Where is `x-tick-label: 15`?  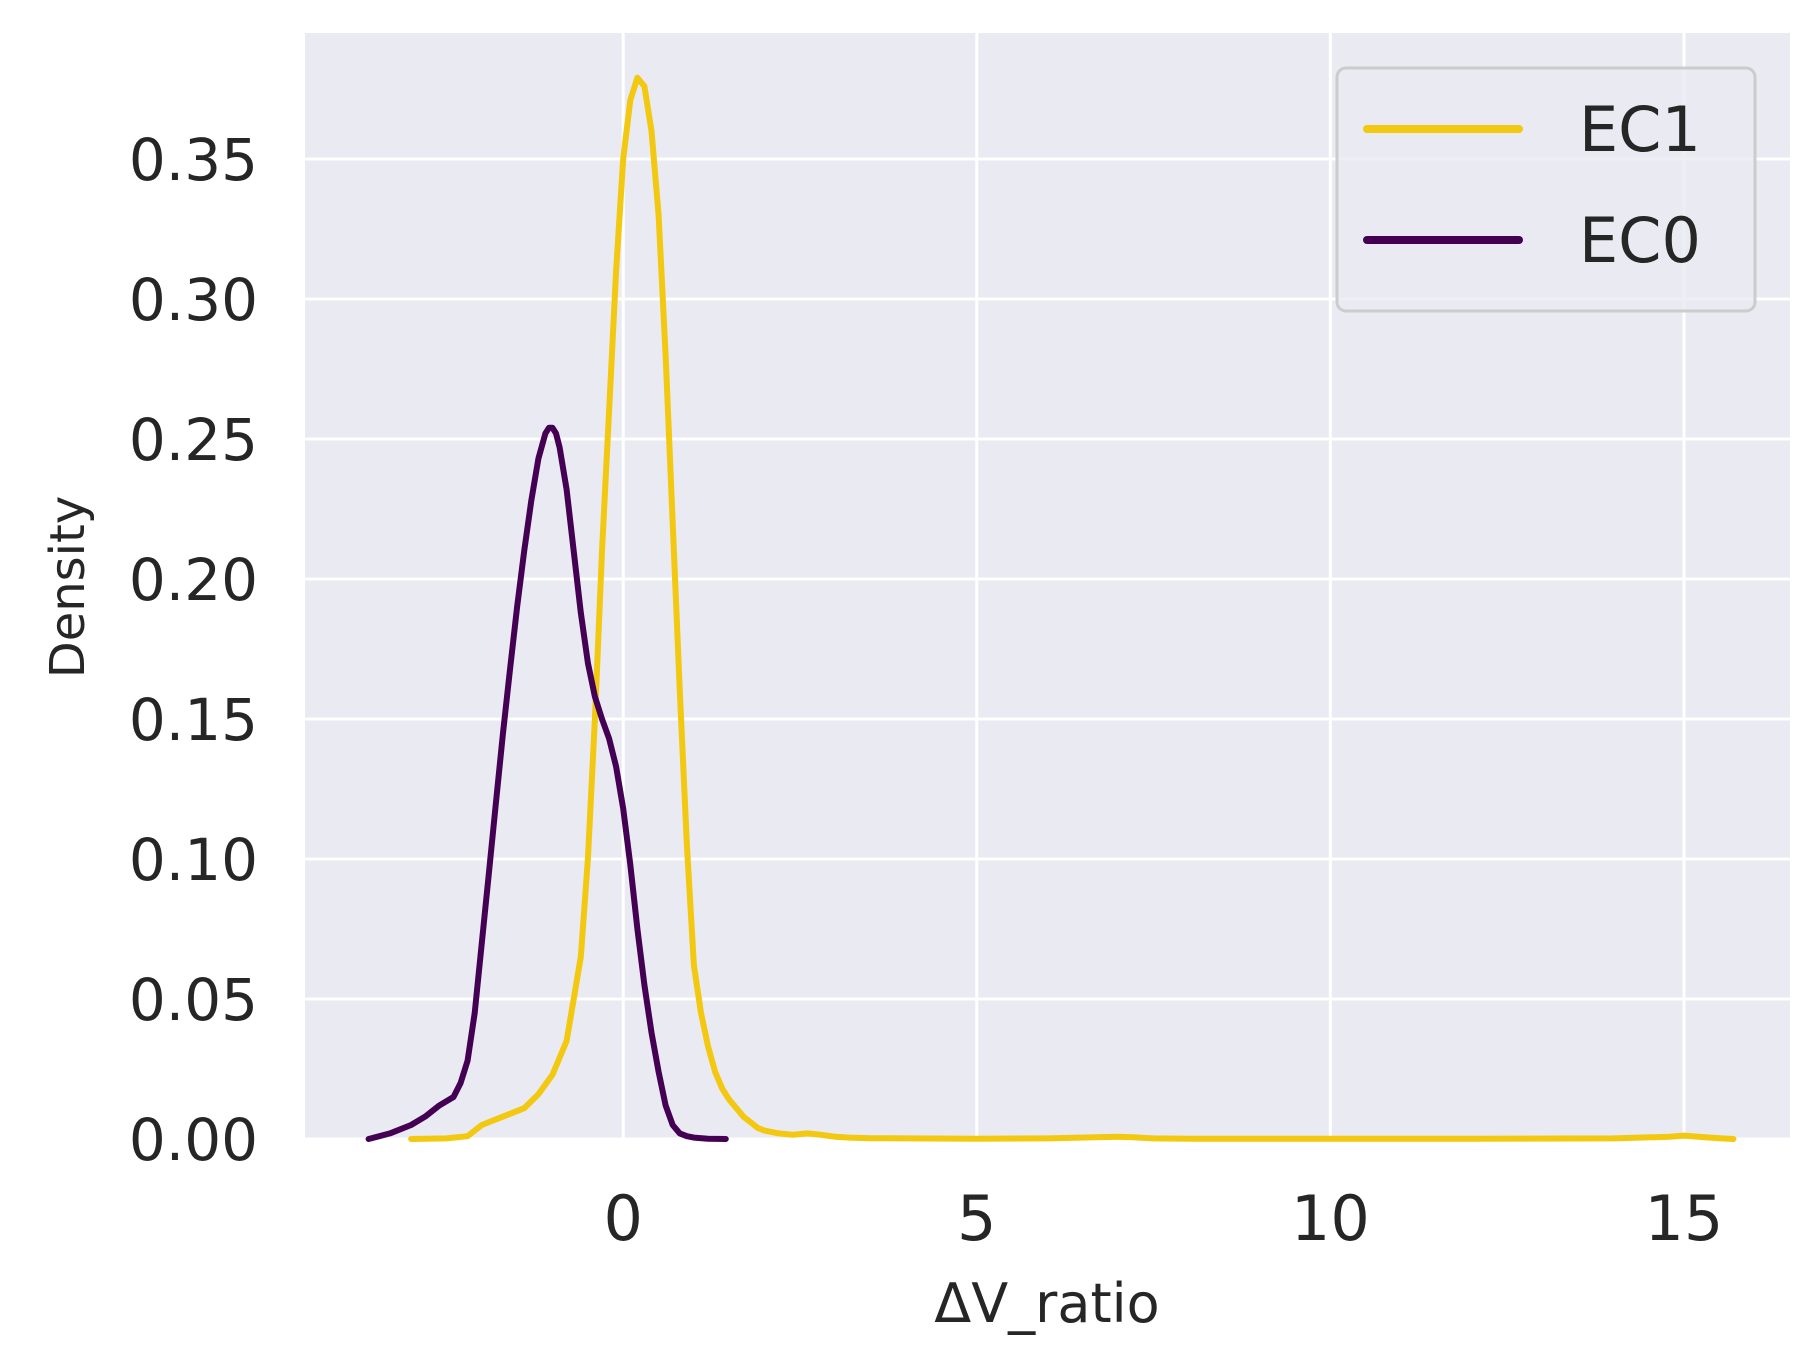 x-tick-label: 15 is located at coordinates (1683, 1218).